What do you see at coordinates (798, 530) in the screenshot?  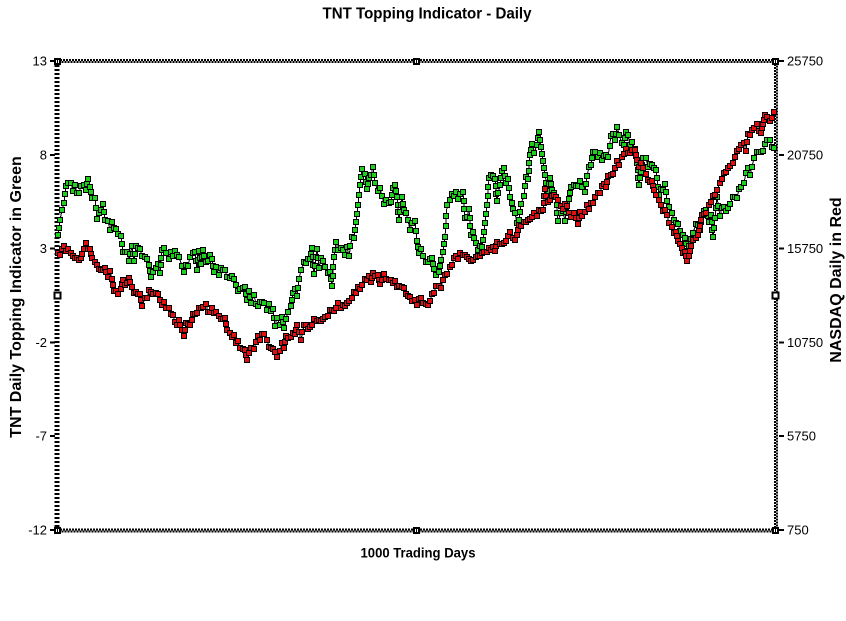 I see `svg-text: 750` at bounding box center [798, 530].